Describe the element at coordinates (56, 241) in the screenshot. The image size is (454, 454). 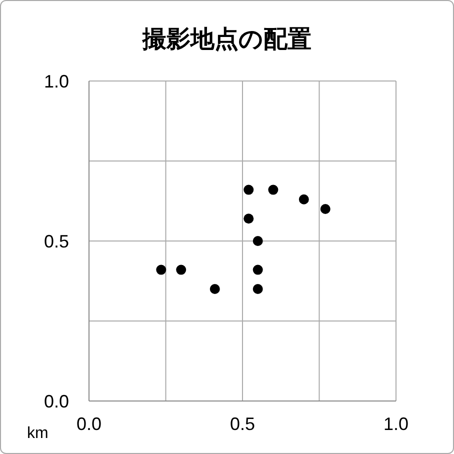
I see `y-tick-label: 0.5` at that location.